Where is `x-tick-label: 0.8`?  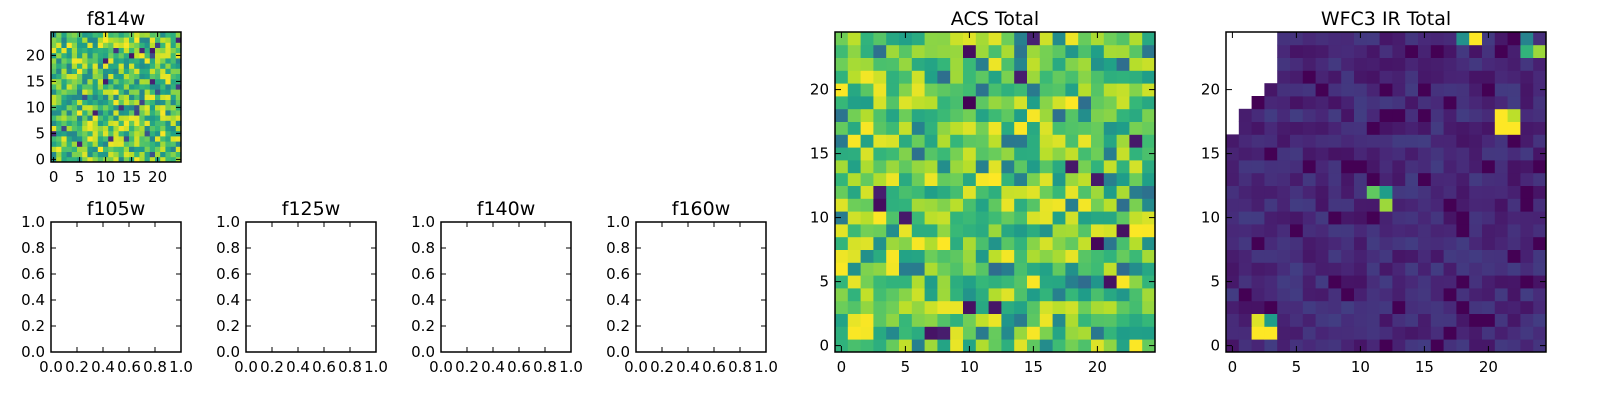
x-tick-label: 0.8 is located at coordinates (740, 367).